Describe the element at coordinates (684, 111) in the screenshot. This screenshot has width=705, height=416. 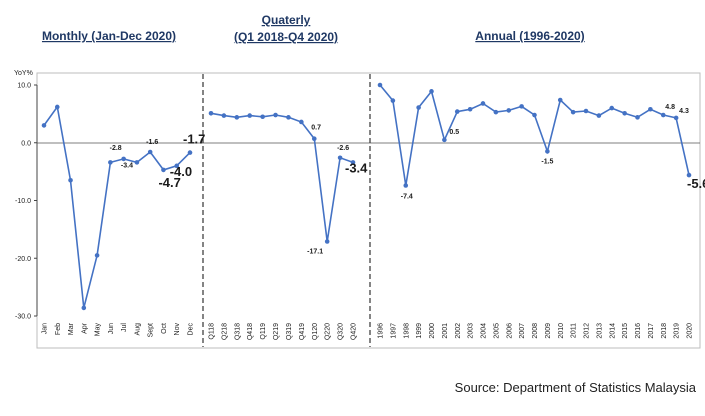
I see `data-label: 4.3` at that location.